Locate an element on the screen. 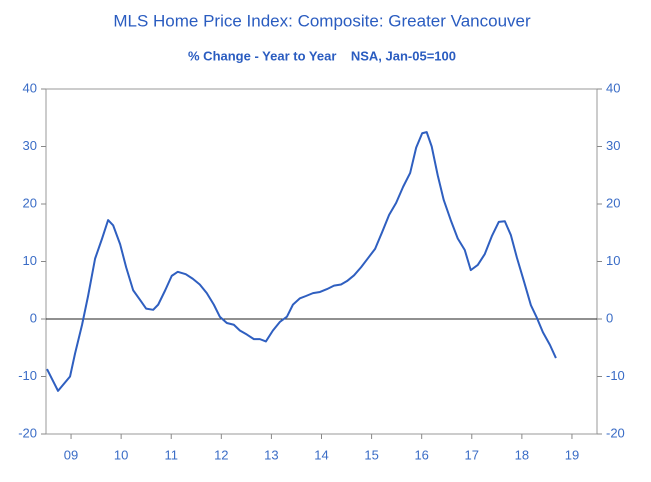 The height and width of the screenshot is (482, 651). chart-subtitle: % Change - Year to Year NSA, Jan-05=100 is located at coordinates (322, 55).